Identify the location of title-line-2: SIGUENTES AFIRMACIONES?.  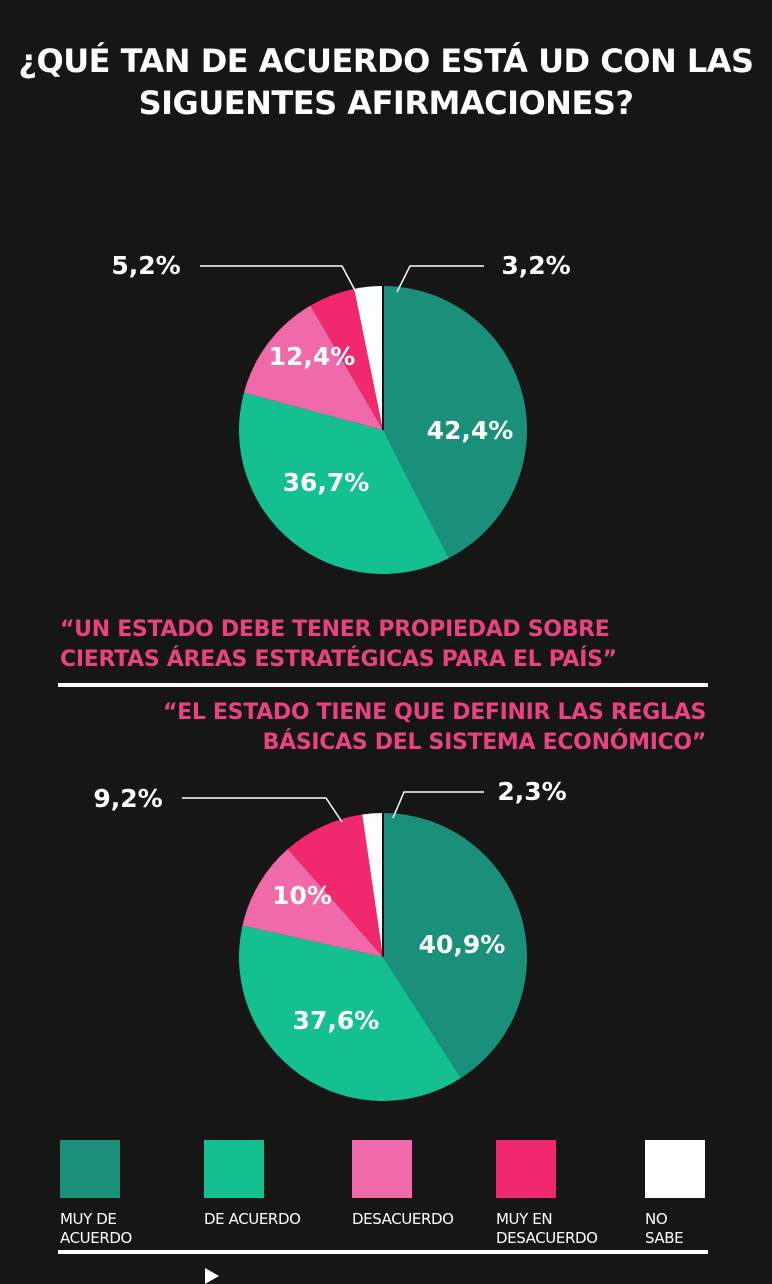
(386, 103).